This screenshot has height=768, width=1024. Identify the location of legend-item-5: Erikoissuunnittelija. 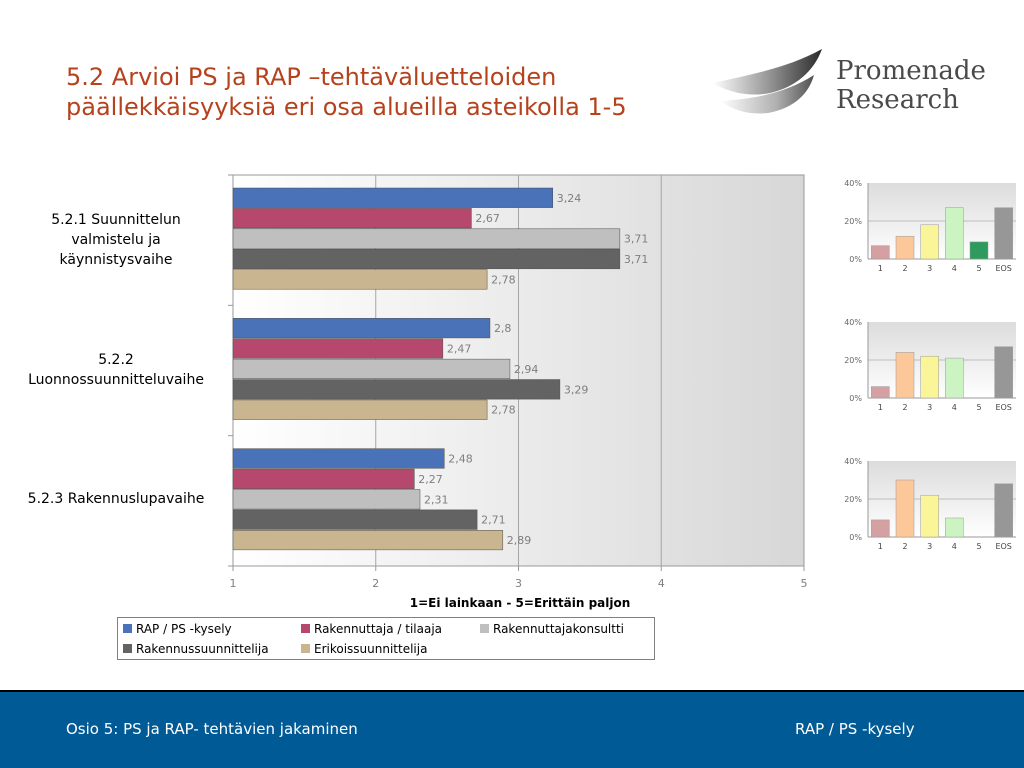
(364, 649).